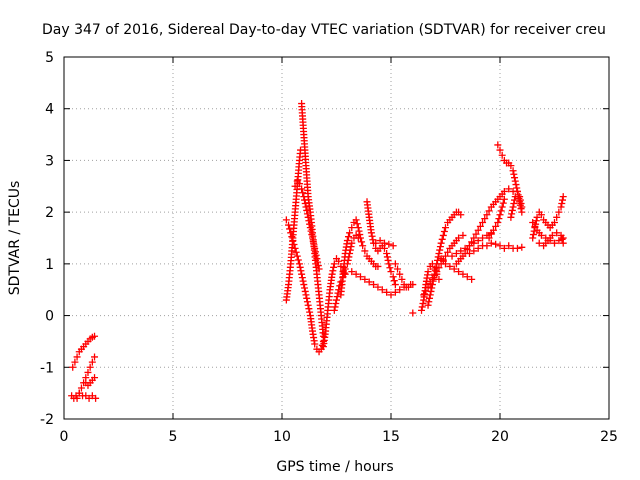  Describe the element at coordinates (15, 238) in the screenshot. I see `y-axis-label: SDTVAR / TECUs` at that location.